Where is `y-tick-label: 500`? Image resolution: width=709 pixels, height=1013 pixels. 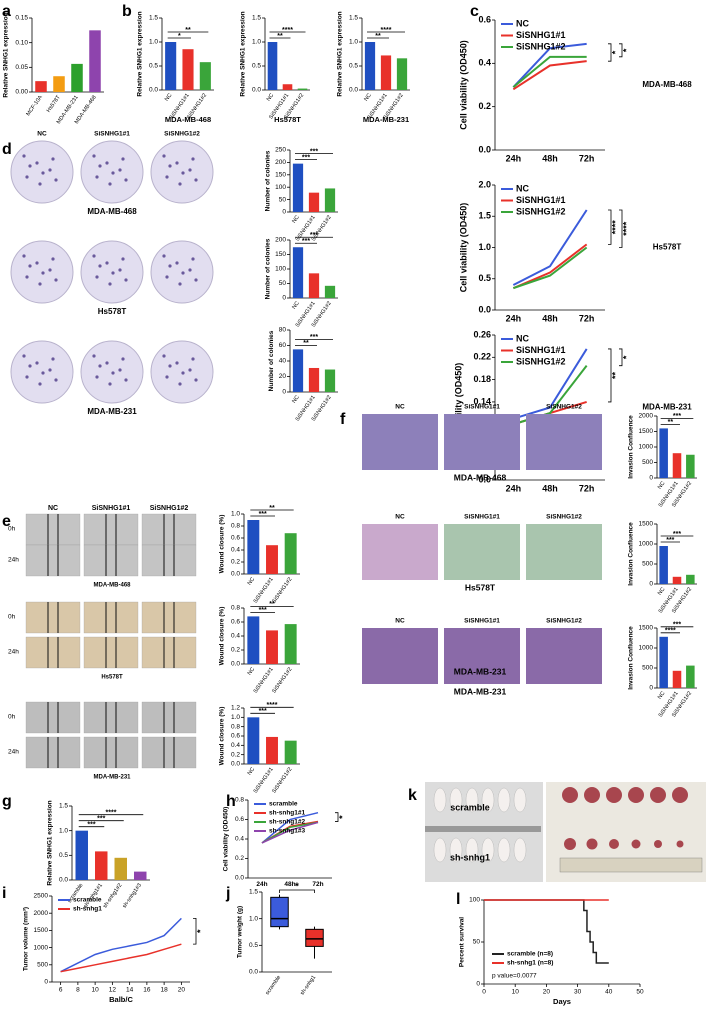
y-tick-label: 500 is located at coordinates (647, 462).